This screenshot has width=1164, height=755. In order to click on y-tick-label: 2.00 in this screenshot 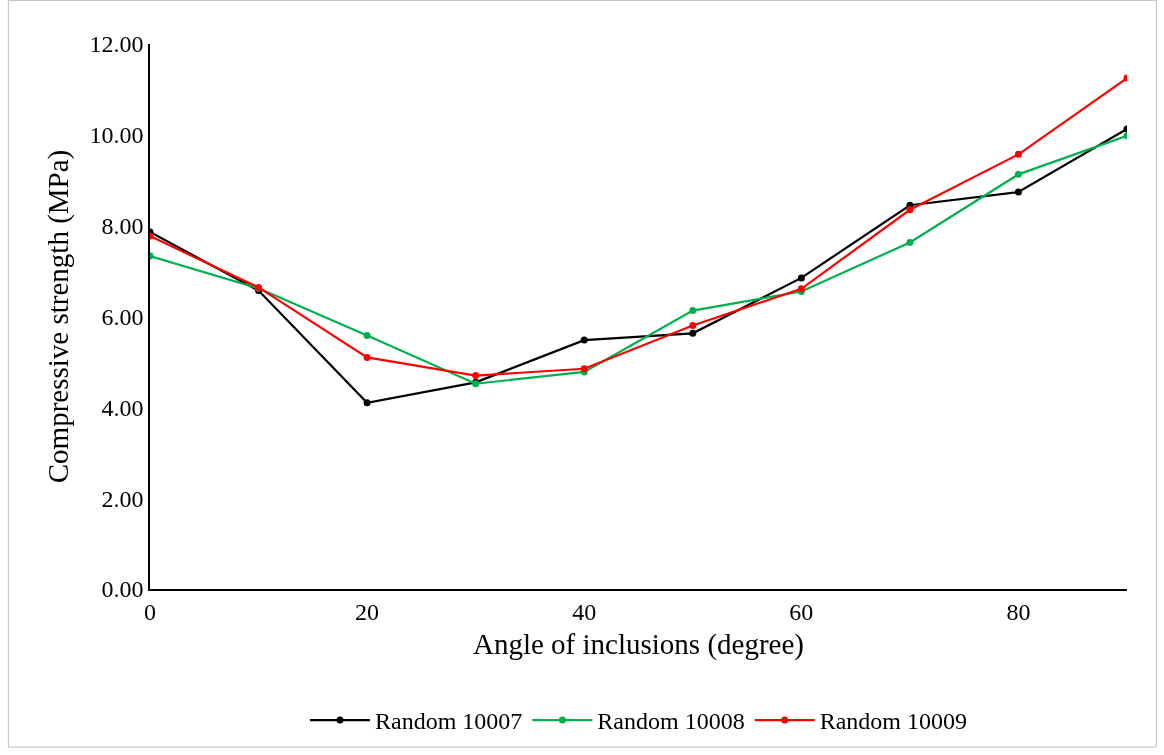, I will do `click(122, 498)`.